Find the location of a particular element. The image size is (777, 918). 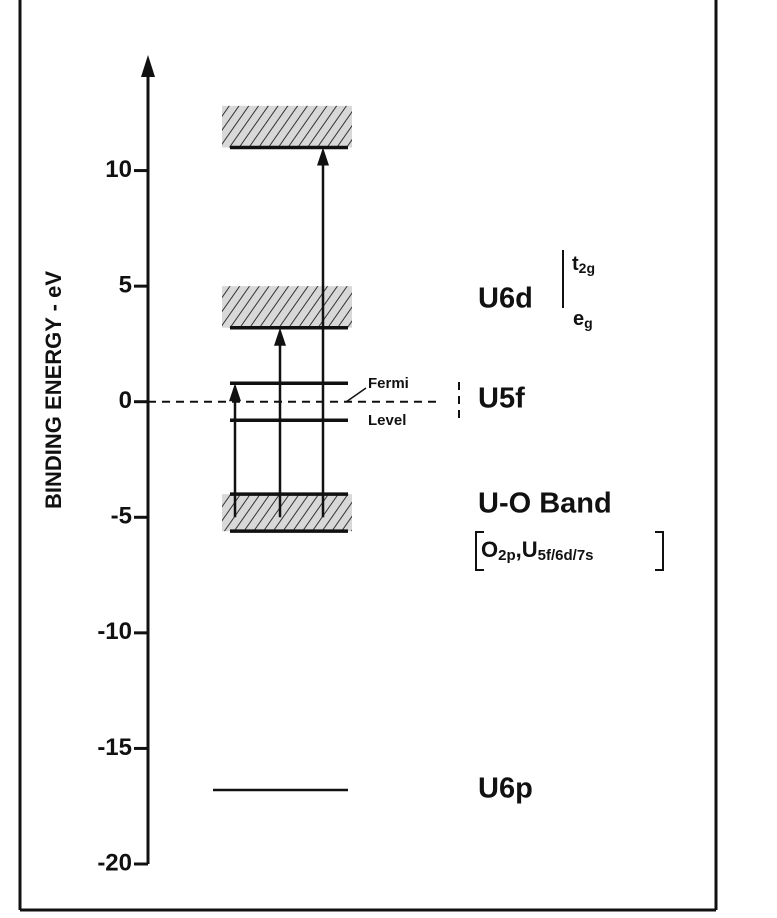

y-axis-label: BINDING ENERGY - eV is located at coordinates (53, 390).